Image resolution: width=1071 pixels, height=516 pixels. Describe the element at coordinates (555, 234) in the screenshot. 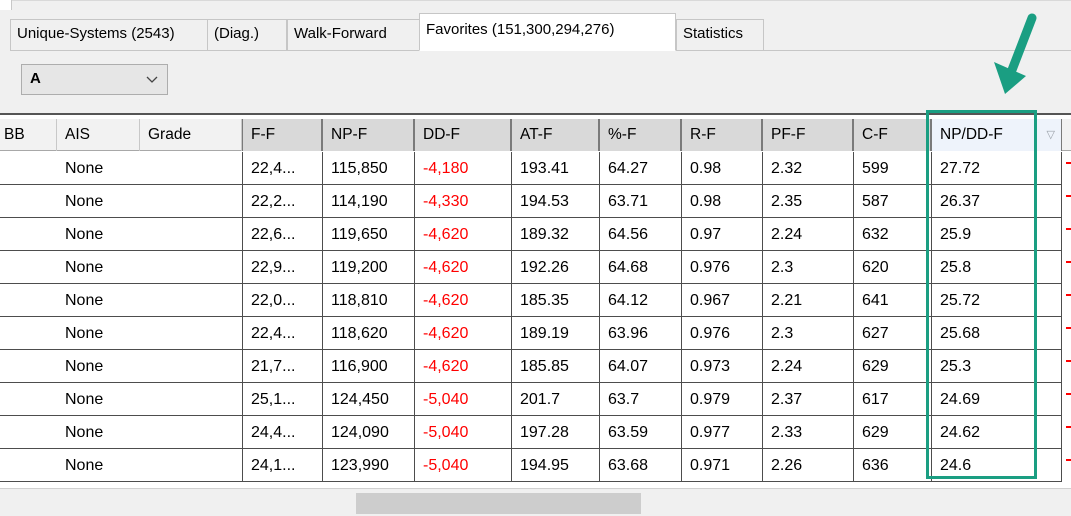

I see `cell-at-f: 189.32` at that location.